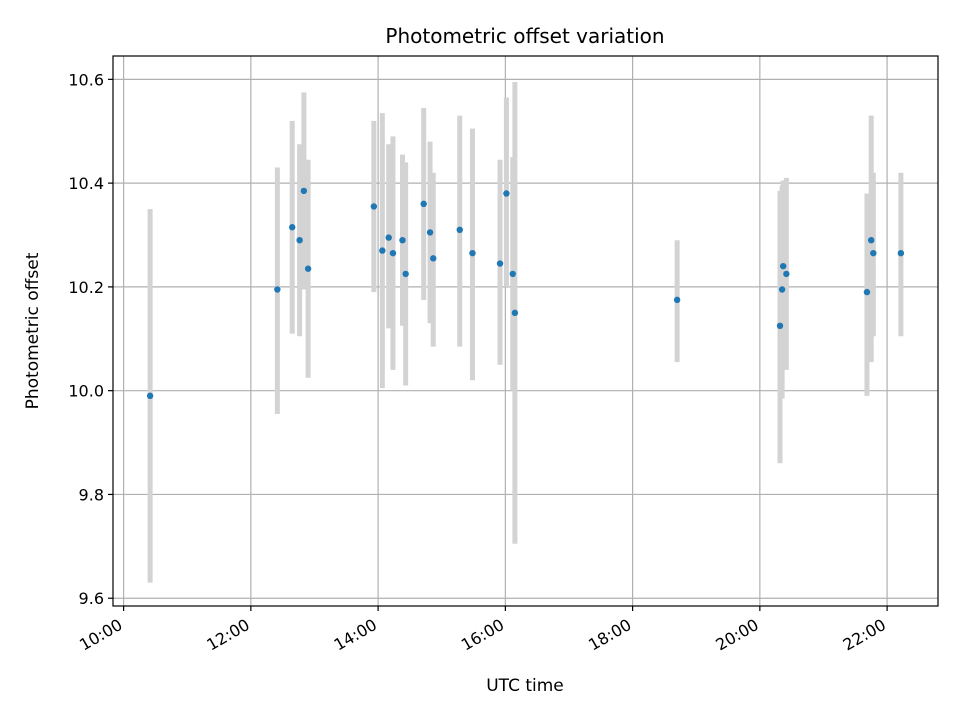  Describe the element at coordinates (86, 183) in the screenshot. I see `y-tick-label: 10.4` at that location.